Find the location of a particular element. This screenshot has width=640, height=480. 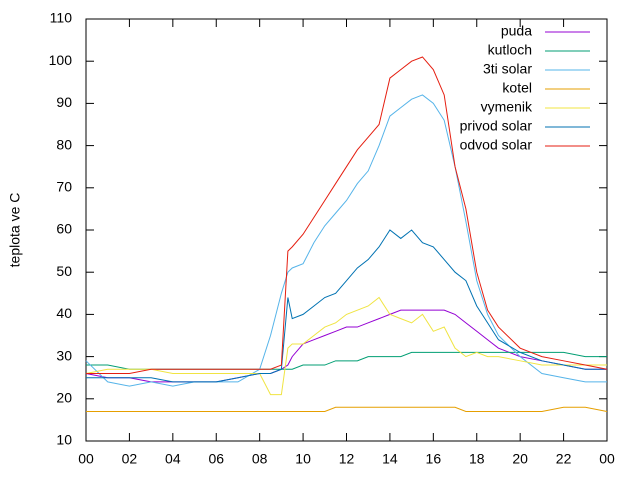

x-tick-label: 18 is located at coordinates (477, 459).